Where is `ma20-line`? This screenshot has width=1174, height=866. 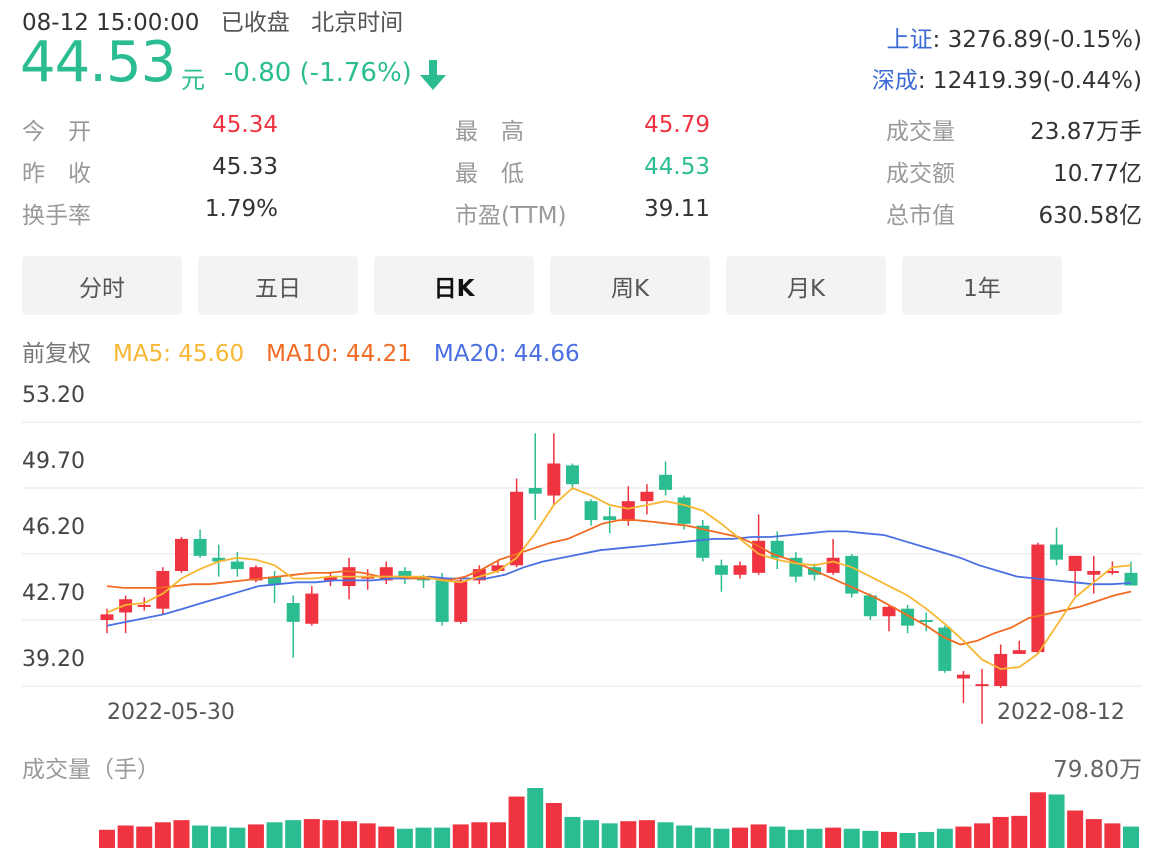 ma20-line is located at coordinates (619, 578).